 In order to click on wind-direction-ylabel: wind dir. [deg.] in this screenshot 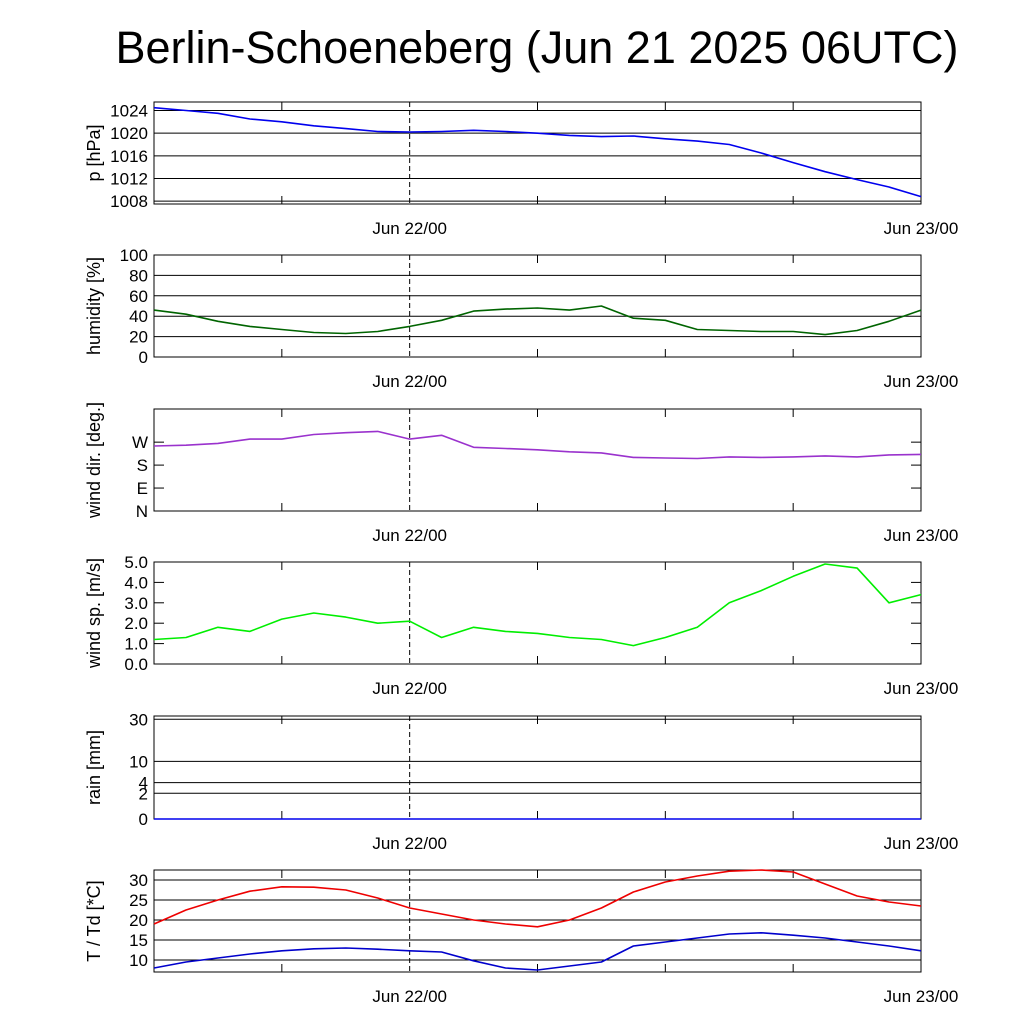, I will do `click(94, 460)`.